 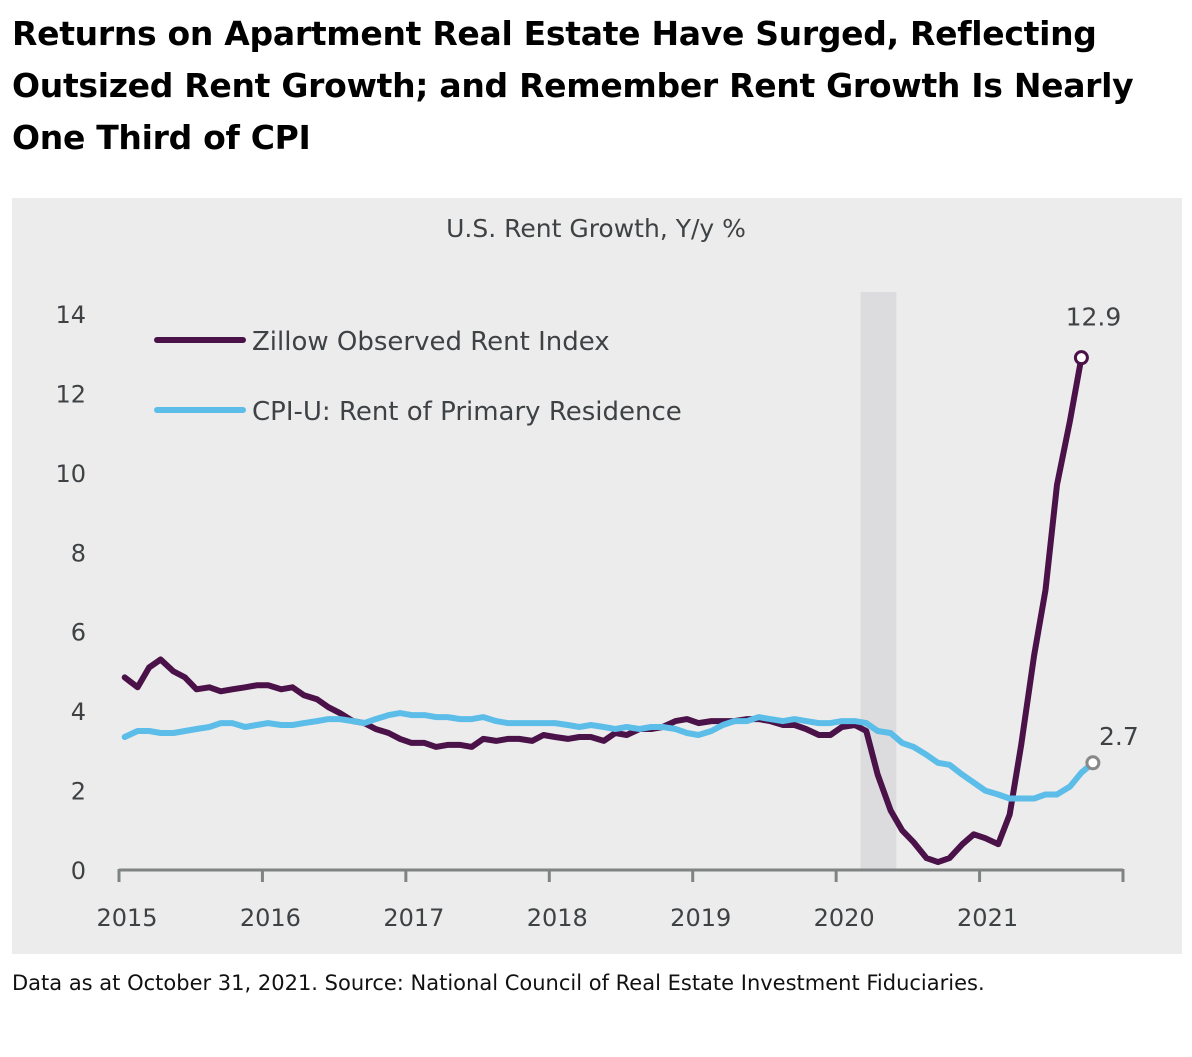 I want to click on legend-label: CPI-U: Rent of Primary Residence, so click(x=467, y=412).